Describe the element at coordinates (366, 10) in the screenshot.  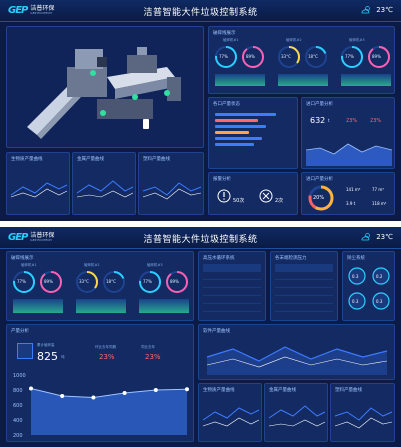
I see `cloud-sun-icon` at that location.